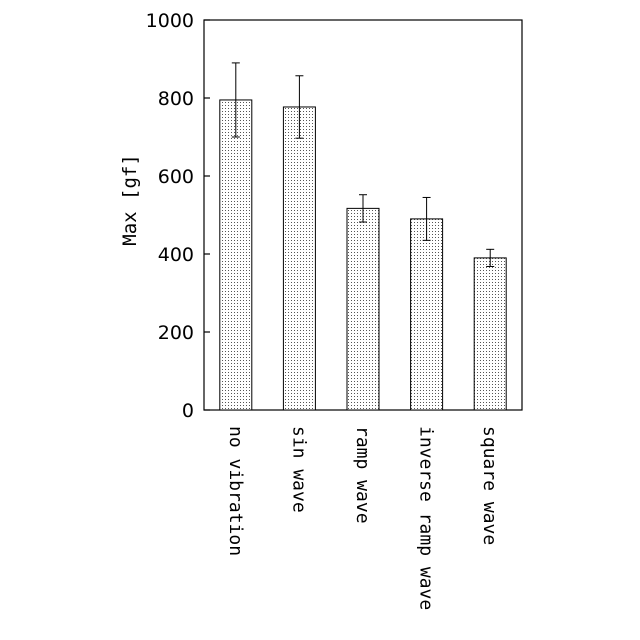 The height and width of the screenshot is (640, 640). What do you see at coordinates (176, 177) in the screenshot?
I see `y-tick-label: 600` at bounding box center [176, 177].